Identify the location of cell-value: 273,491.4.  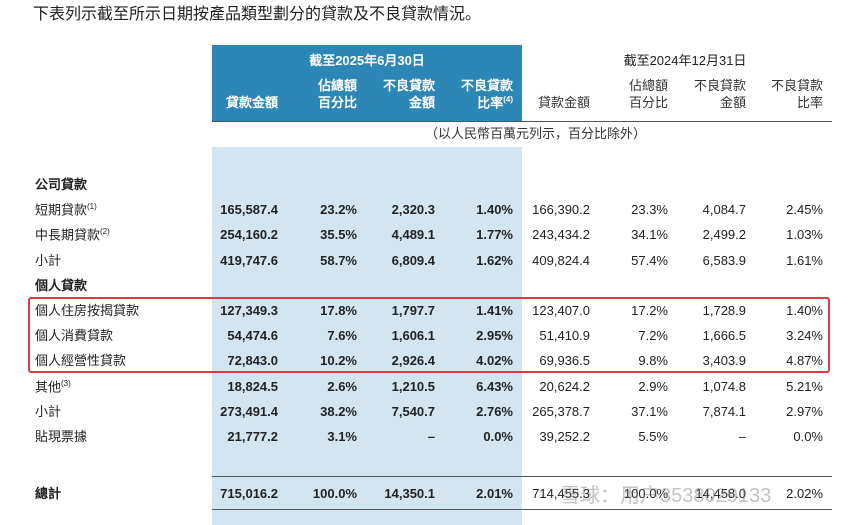
(249, 411).